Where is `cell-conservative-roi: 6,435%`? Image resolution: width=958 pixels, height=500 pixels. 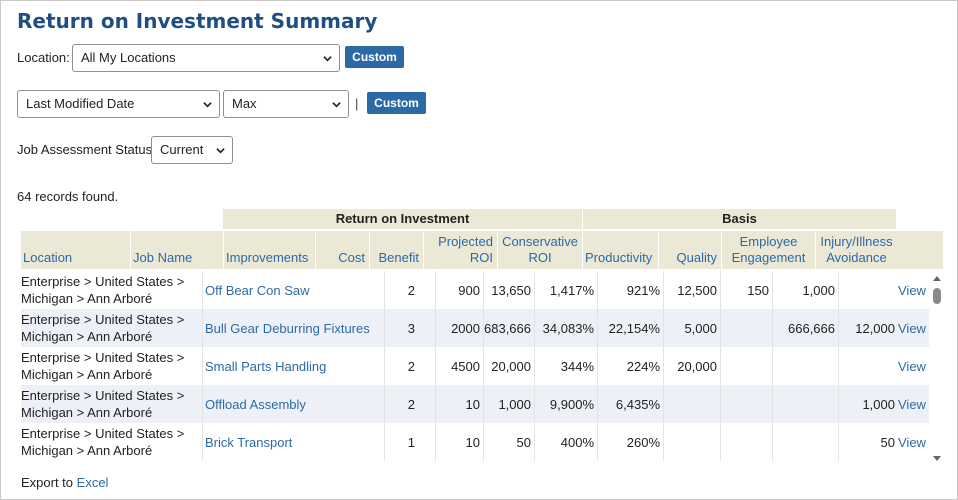
cell-conservative-roi: 6,435% is located at coordinates (630, 404).